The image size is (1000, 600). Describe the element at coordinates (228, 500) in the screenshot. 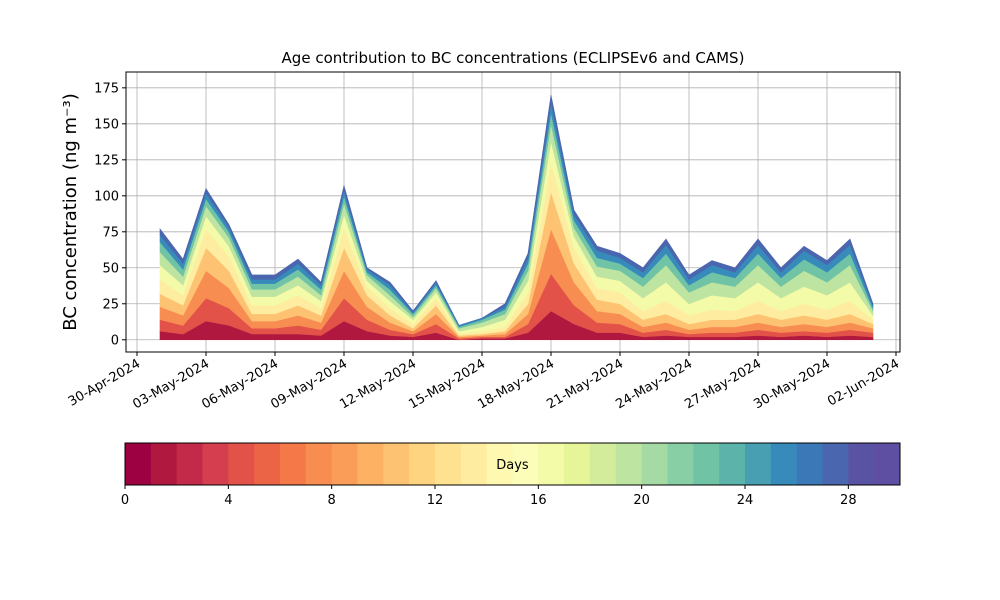

I see `colorbar-tick-label: 4` at that location.